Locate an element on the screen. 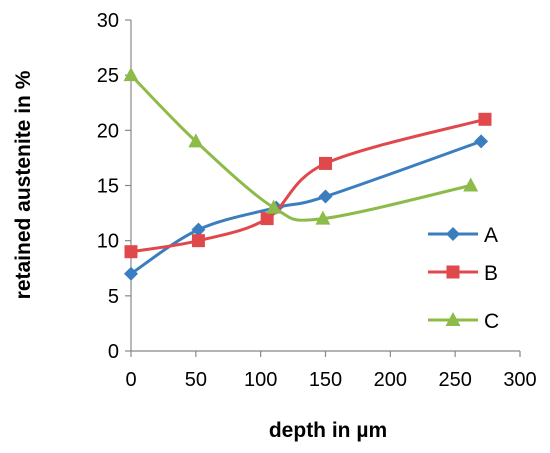  legend-item-a: A is located at coordinates (463, 235).